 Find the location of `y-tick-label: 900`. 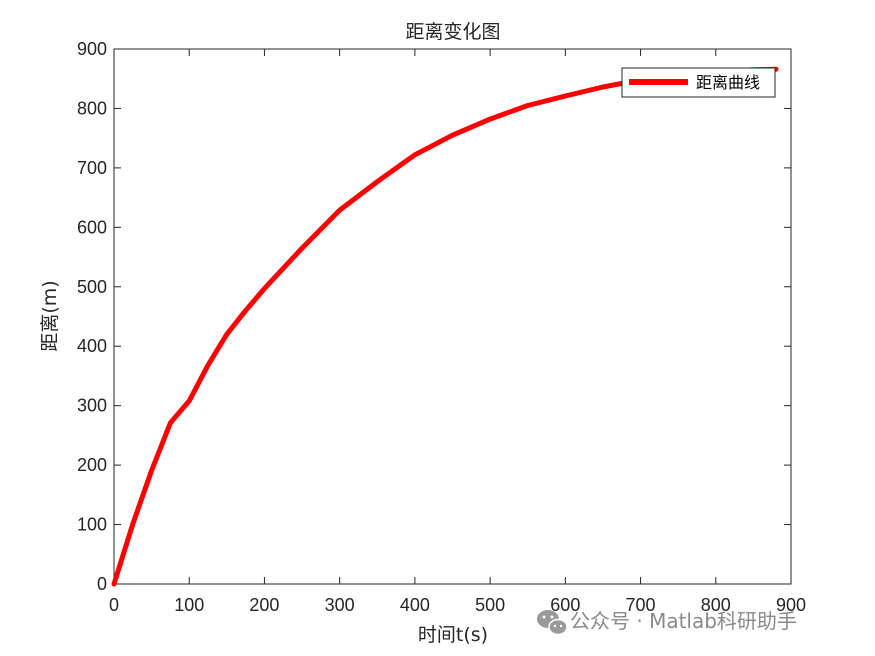

y-tick-label: 900 is located at coordinates (92, 49).